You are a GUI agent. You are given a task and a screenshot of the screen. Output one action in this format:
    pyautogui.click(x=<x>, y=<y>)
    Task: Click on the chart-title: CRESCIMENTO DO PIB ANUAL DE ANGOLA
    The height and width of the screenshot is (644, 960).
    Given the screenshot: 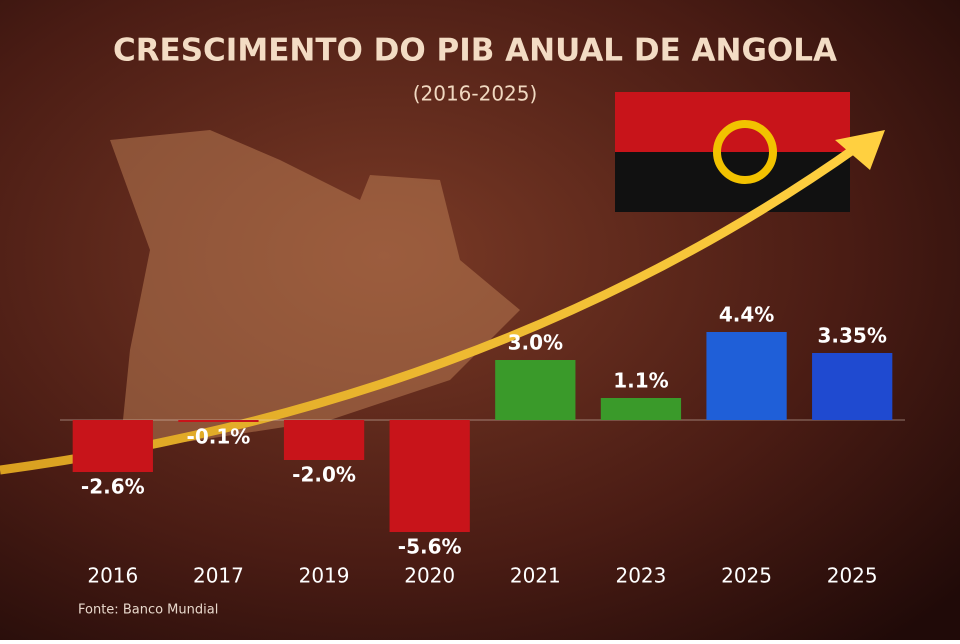 What is the action you would take?
    pyautogui.click(x=475, y=51)
    